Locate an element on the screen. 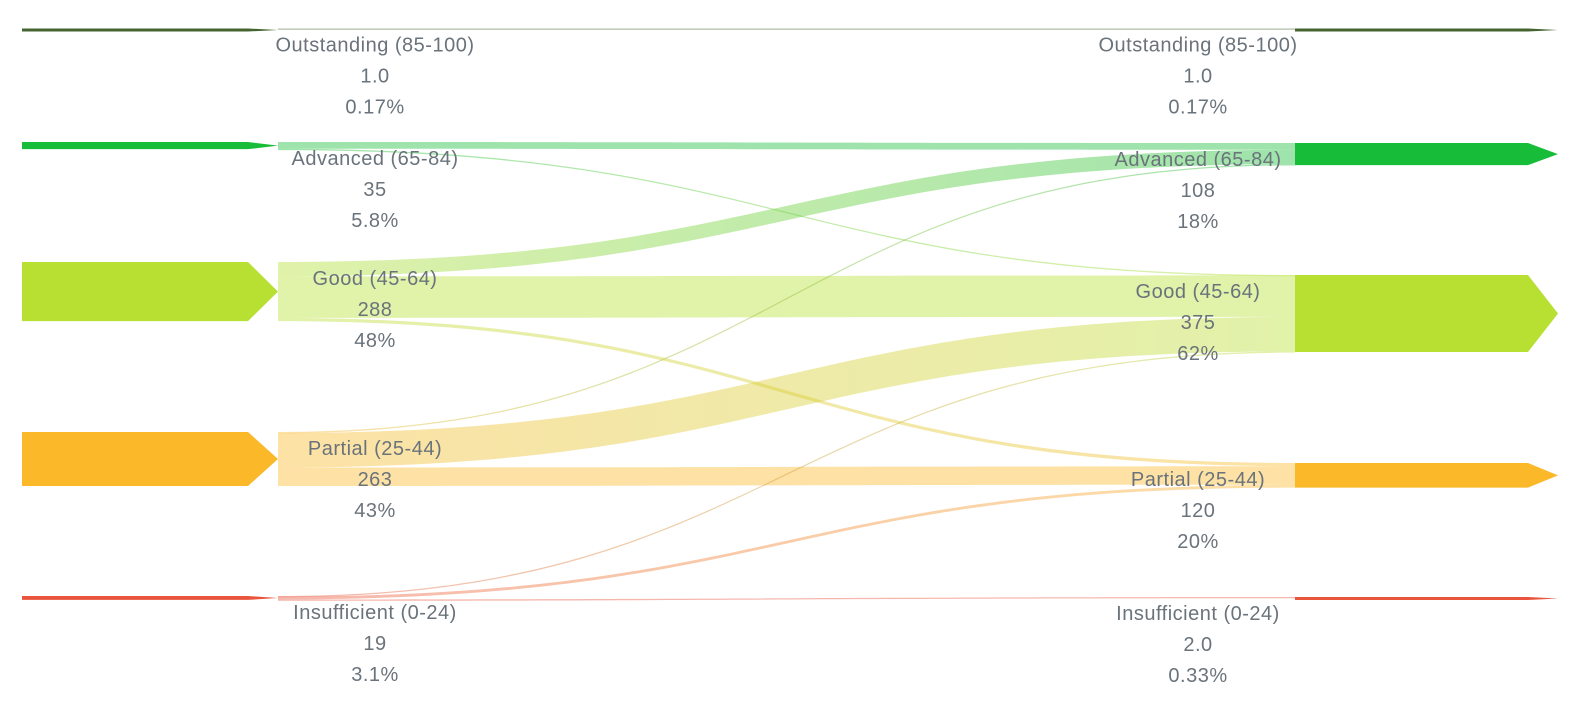 This screenshot has width=1577, height=708. node-label-right-good: Good (45-64) is located at coordinates (1198, 292).